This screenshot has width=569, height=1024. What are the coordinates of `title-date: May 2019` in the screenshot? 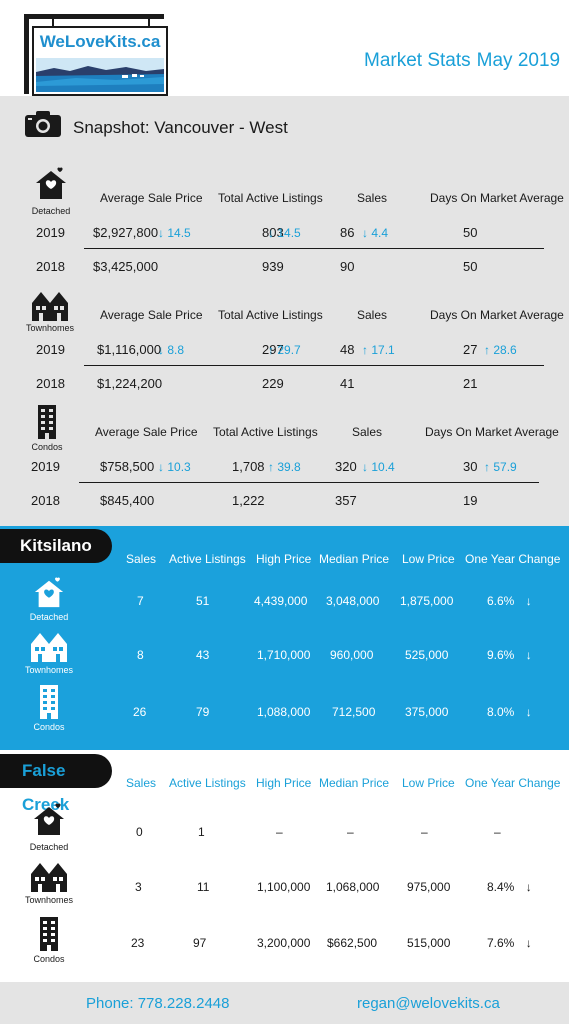 It's located at (518, 60).